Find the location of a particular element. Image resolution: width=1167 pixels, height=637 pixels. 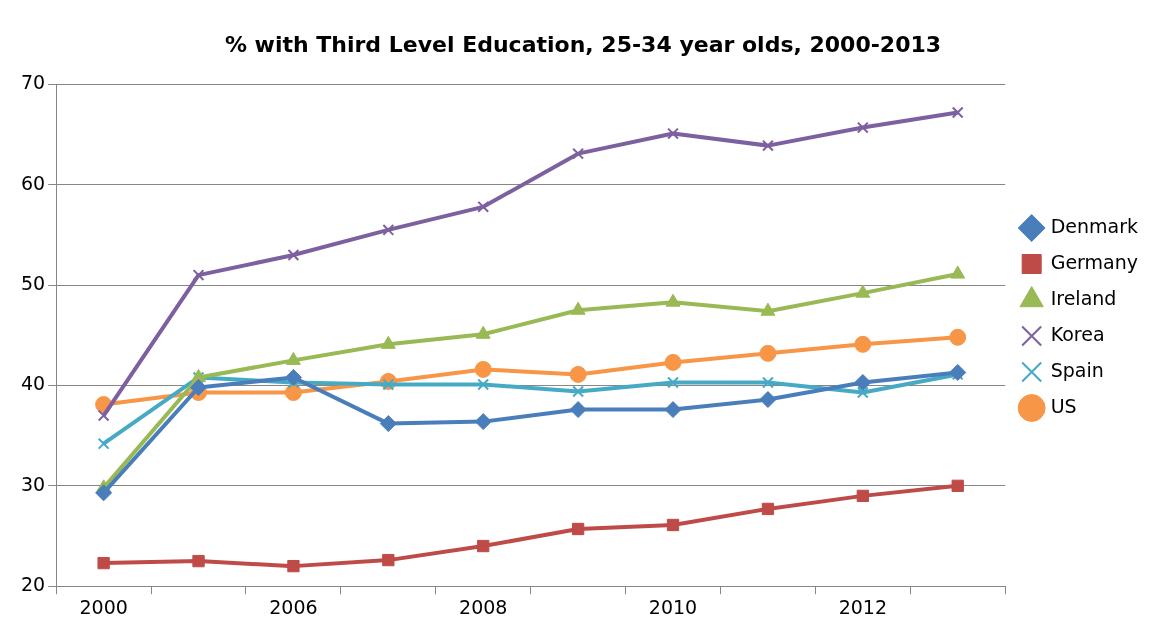

legend-label: Korea is located at coordinates (1077, 333).